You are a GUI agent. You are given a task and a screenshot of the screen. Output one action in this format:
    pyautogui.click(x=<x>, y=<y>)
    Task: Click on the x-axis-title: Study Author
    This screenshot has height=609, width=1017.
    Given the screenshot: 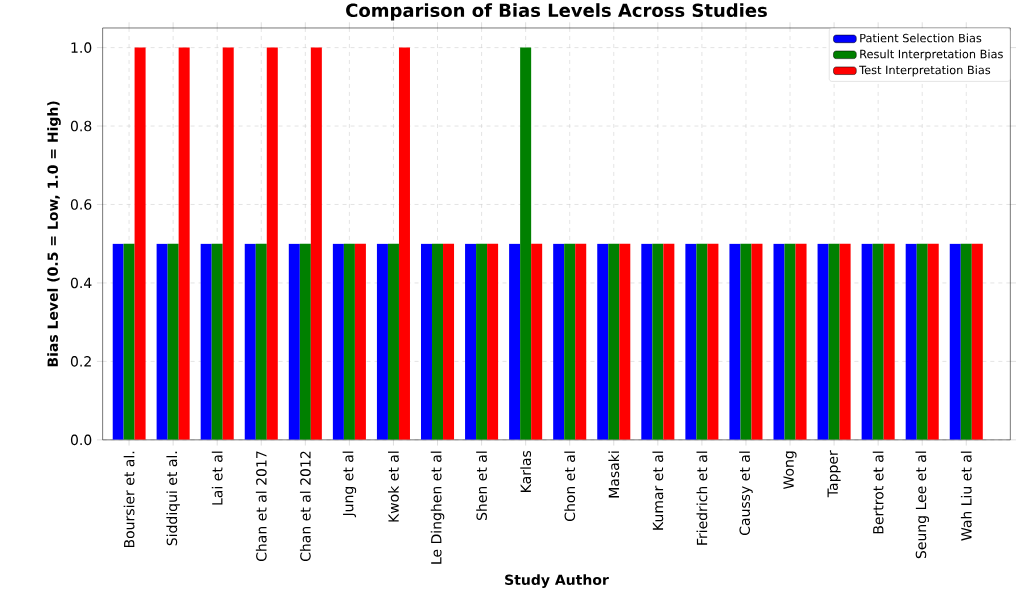 What is the action you would take?
    pyautogui.click(x=557, y=581)
    